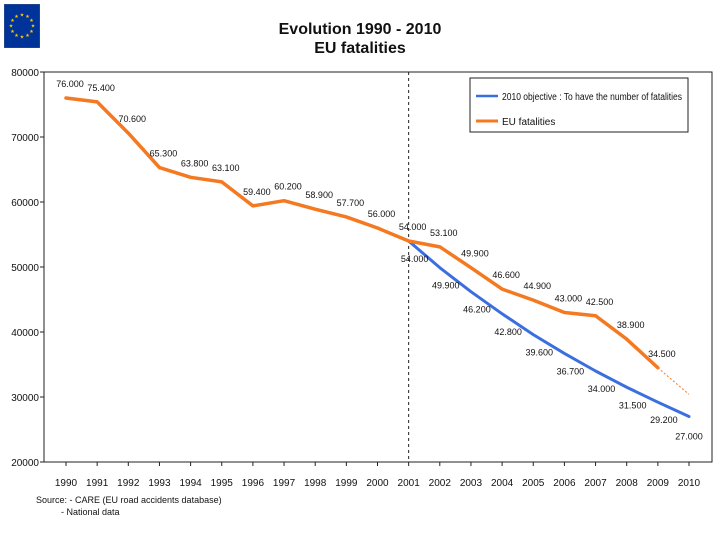 This screenshot has width=720, height=540. What do you see at coordinates (502, 483) in the screenshot?
I see `x-tick-label: 2004` at bounding box center [502, 483].